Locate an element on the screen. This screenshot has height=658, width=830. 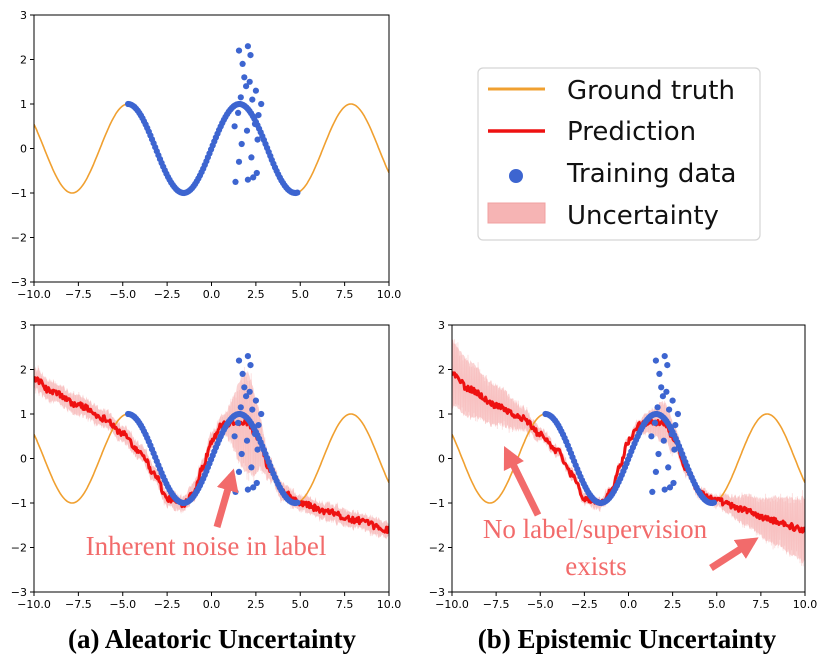
annotation-arrow-aleatoric is located at coordinates (226, 498).